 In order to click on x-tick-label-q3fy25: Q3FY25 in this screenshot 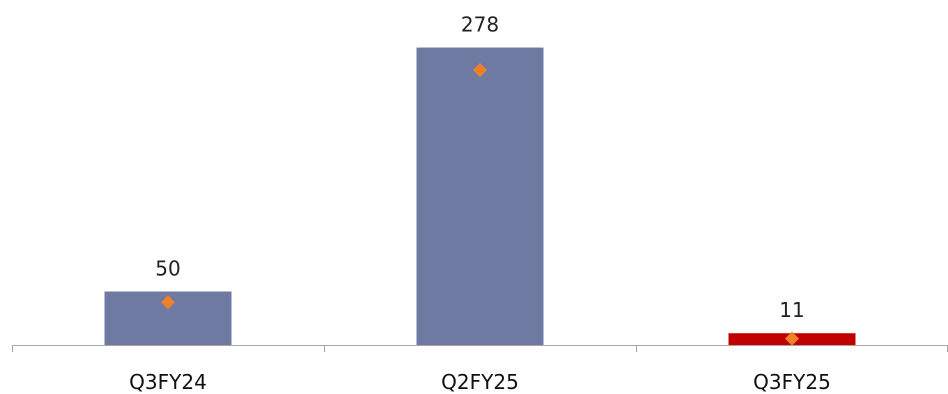, I will do `click(792, 382)`.